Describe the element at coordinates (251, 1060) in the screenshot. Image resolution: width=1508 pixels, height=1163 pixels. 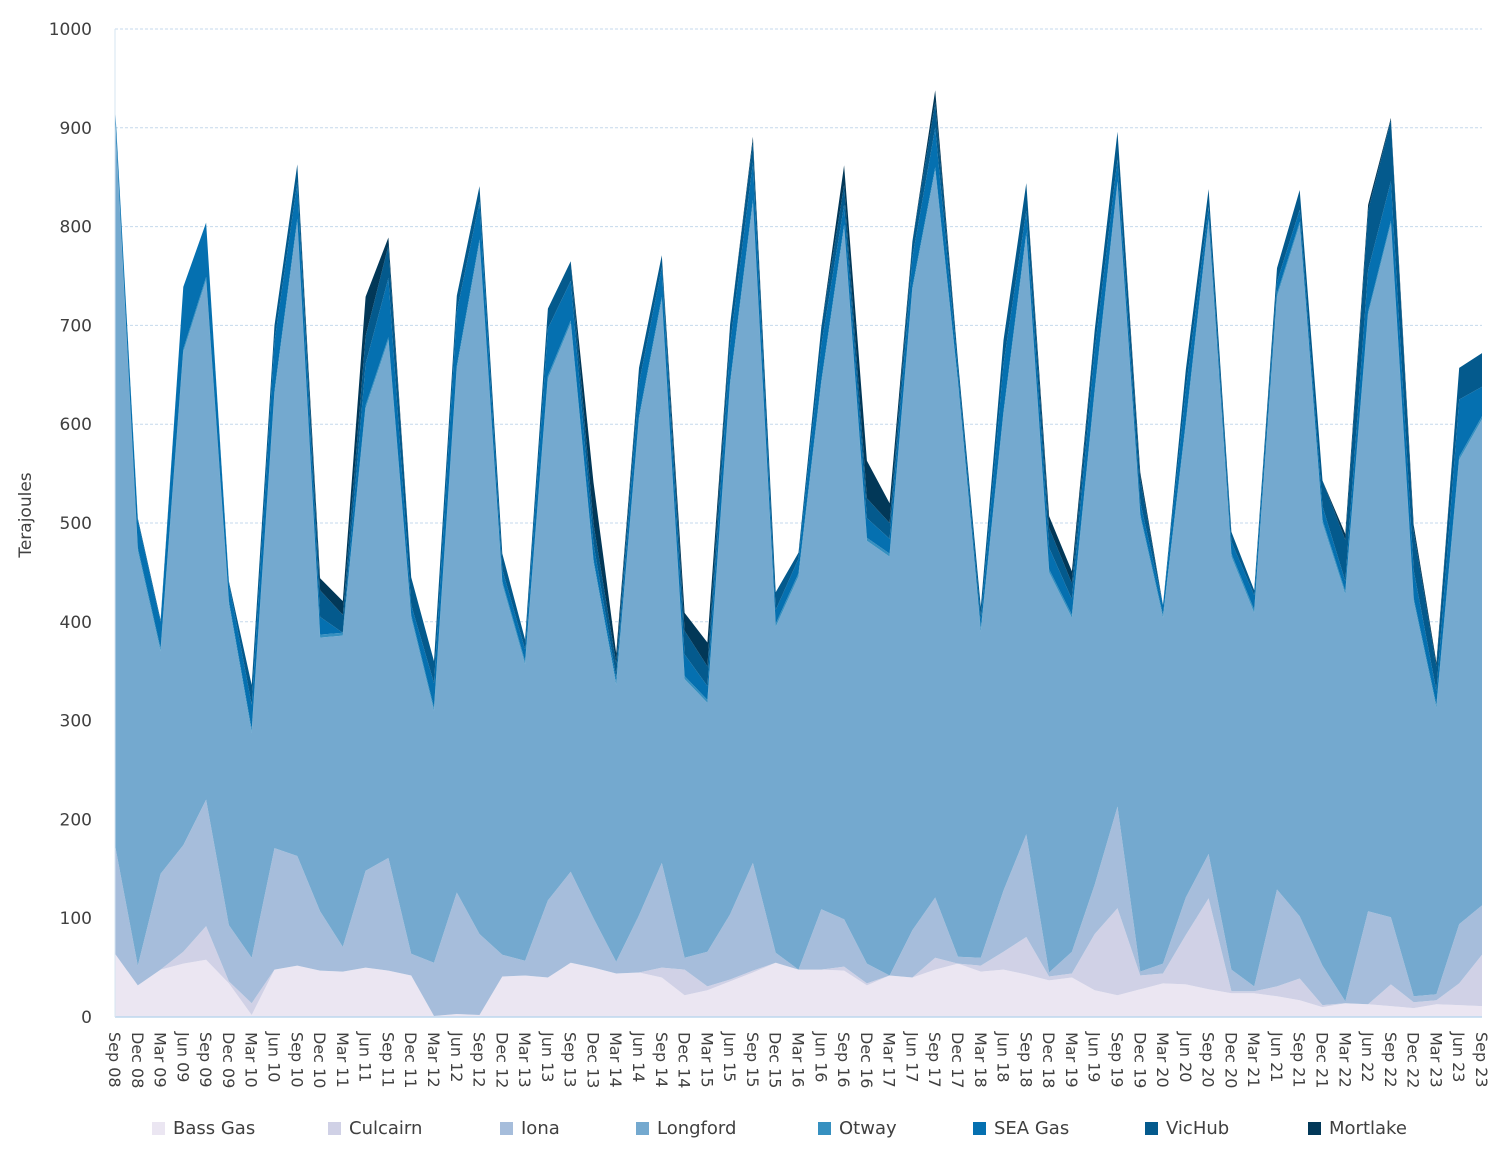
I see `x-tick-label: Mar 10` at that location.